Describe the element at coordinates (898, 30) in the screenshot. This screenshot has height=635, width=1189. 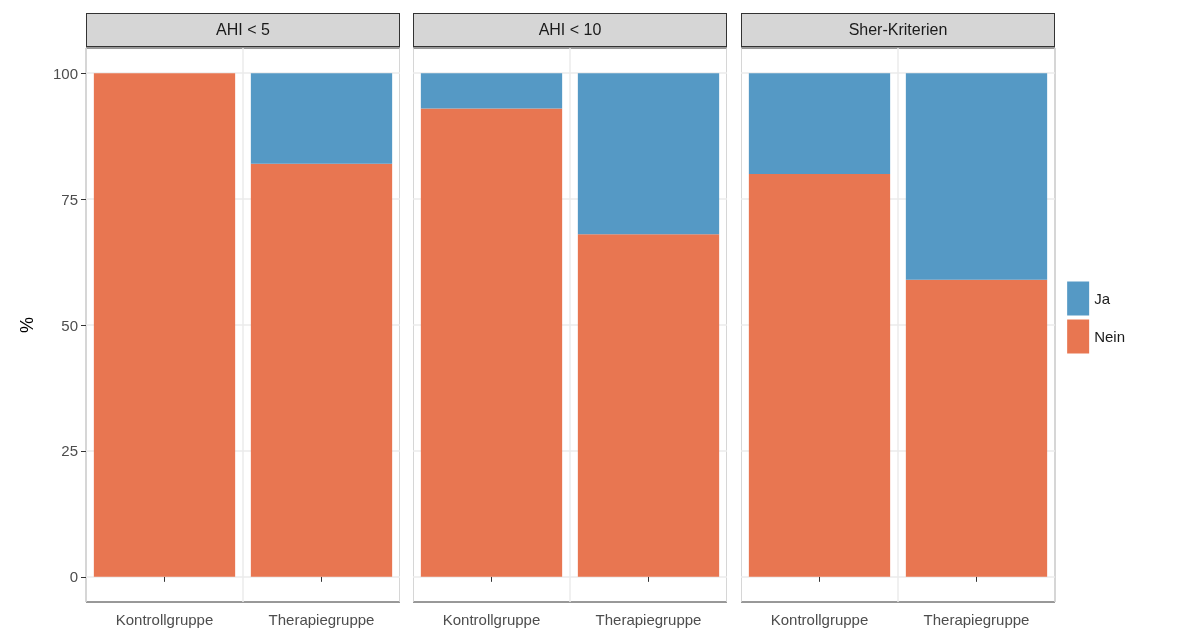
I see `chart-title: Sher-Kriterien` at that location.